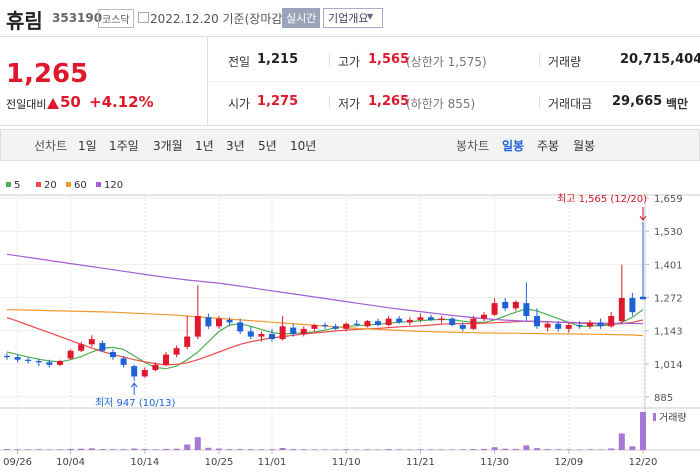 This screenshot has width=700, height=473. Describe the element at coordinates (239, 104) in the screenshot. I see `quote-label: 시가` at that location.